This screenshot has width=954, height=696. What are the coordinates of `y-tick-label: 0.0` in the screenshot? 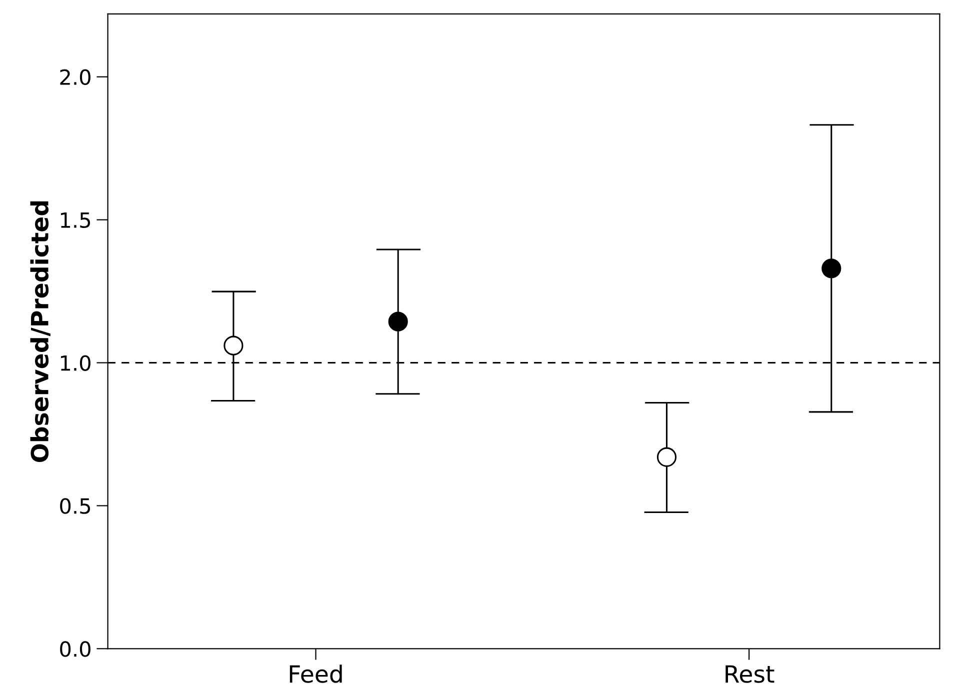 It's located at (75, 649).